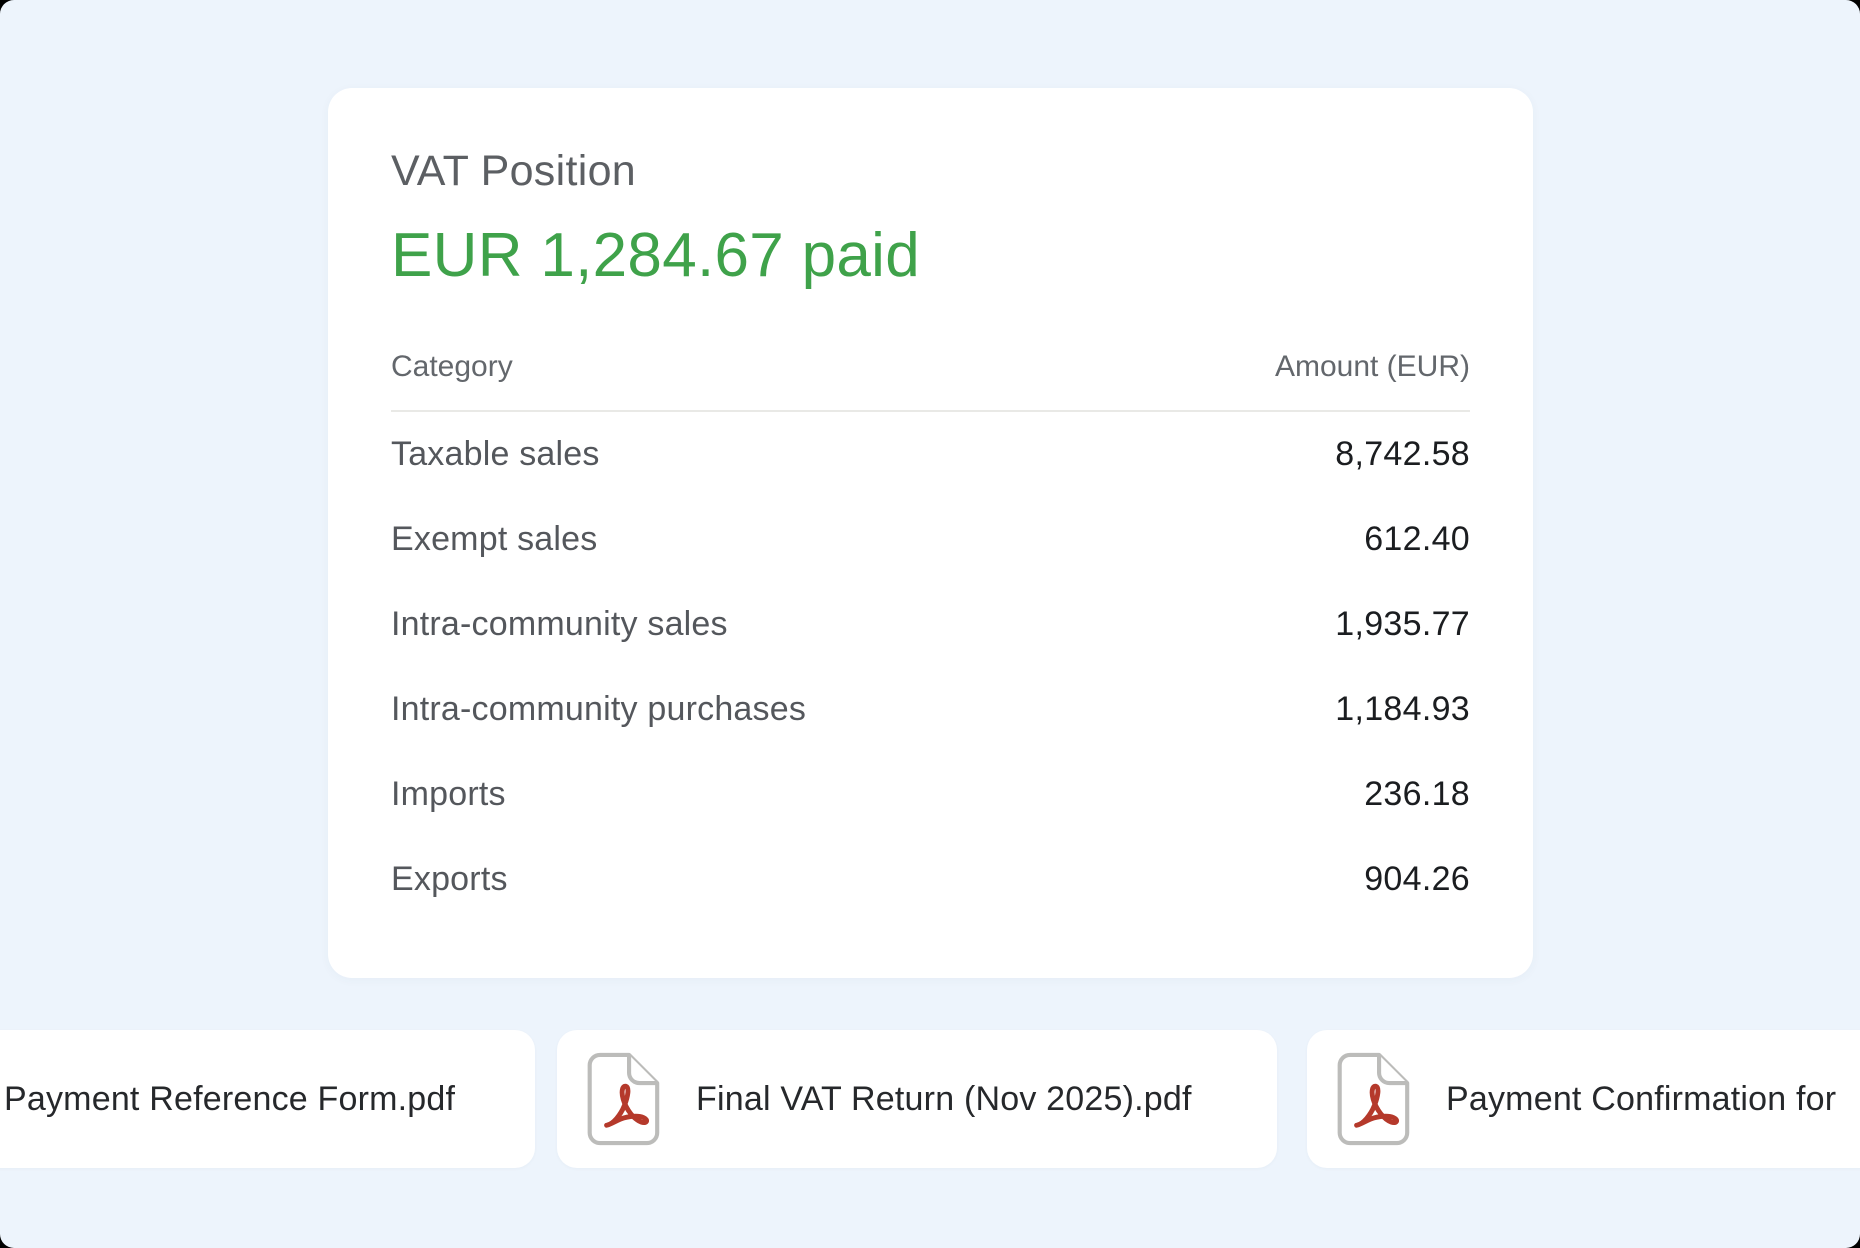 The image size is (1860, 1248). I want to click on row-amount: 8,742.58, so click(1402, 454).